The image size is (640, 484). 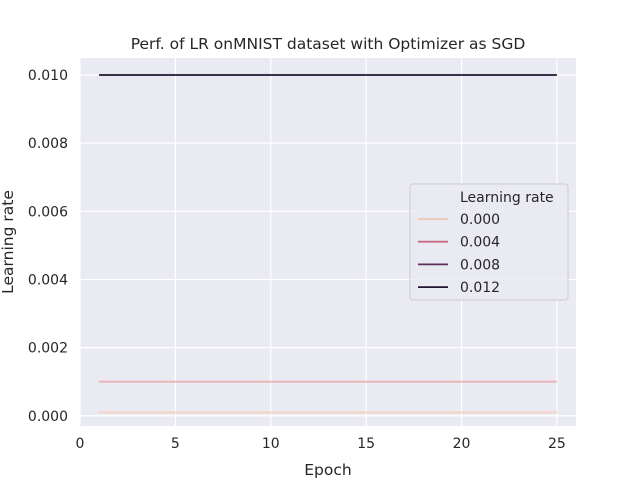 What do you see at coordinates (271, 444) in the screenshot?
I see `x-tick-label: 10` at bounding box center [271, 444].